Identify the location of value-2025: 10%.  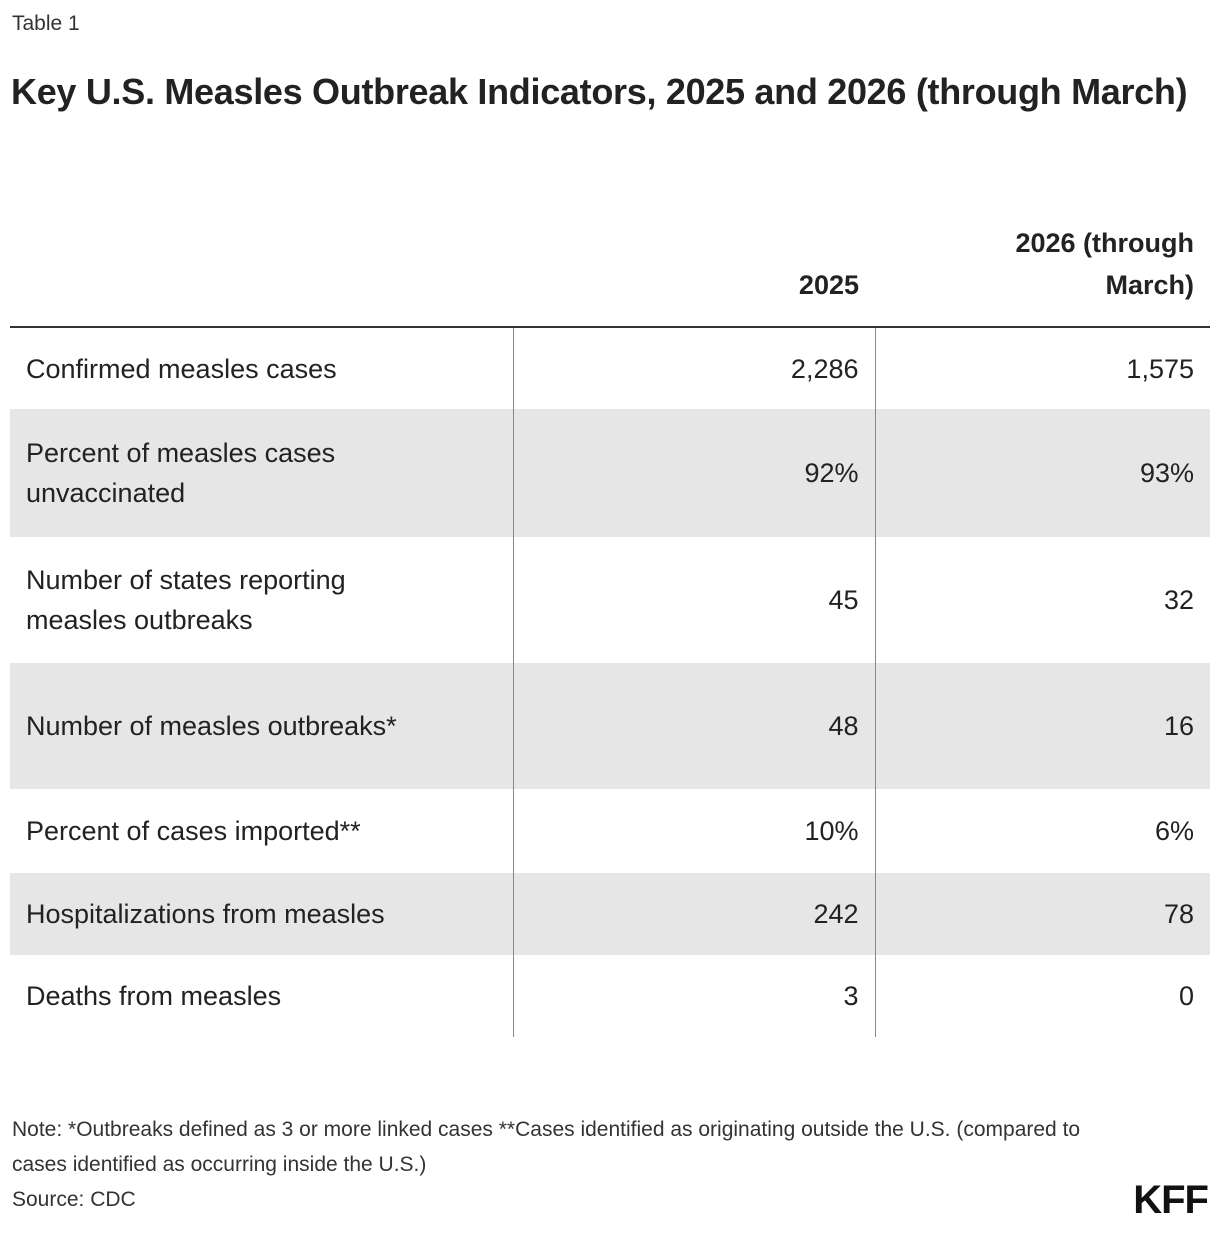
(694, 831).